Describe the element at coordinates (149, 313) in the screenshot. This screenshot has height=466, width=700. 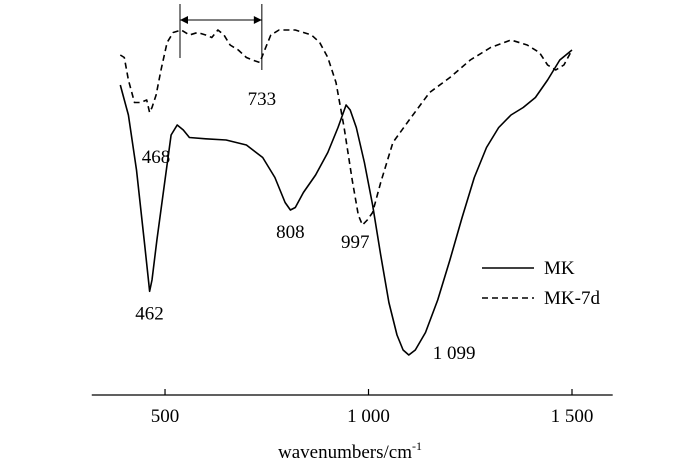
I see `peak-label-462: 462` at that location.